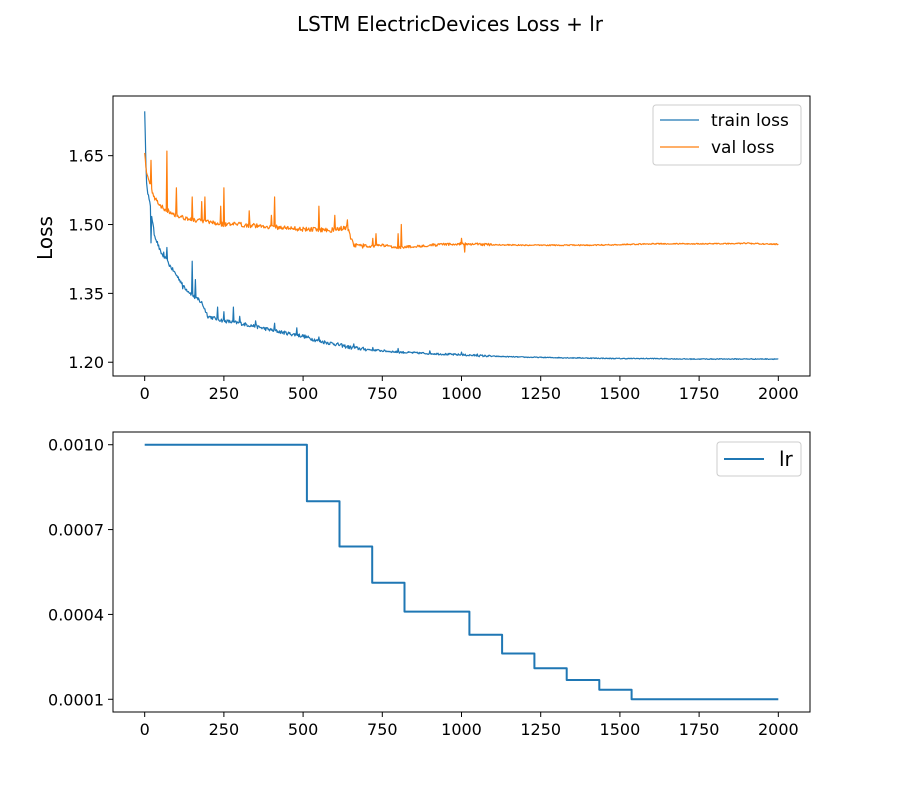 This screenshot has height=800, width=900. I want to click on lr-y-ticks: 0.0001 0.0004 0.0007 0.0010, so click(80, 572).